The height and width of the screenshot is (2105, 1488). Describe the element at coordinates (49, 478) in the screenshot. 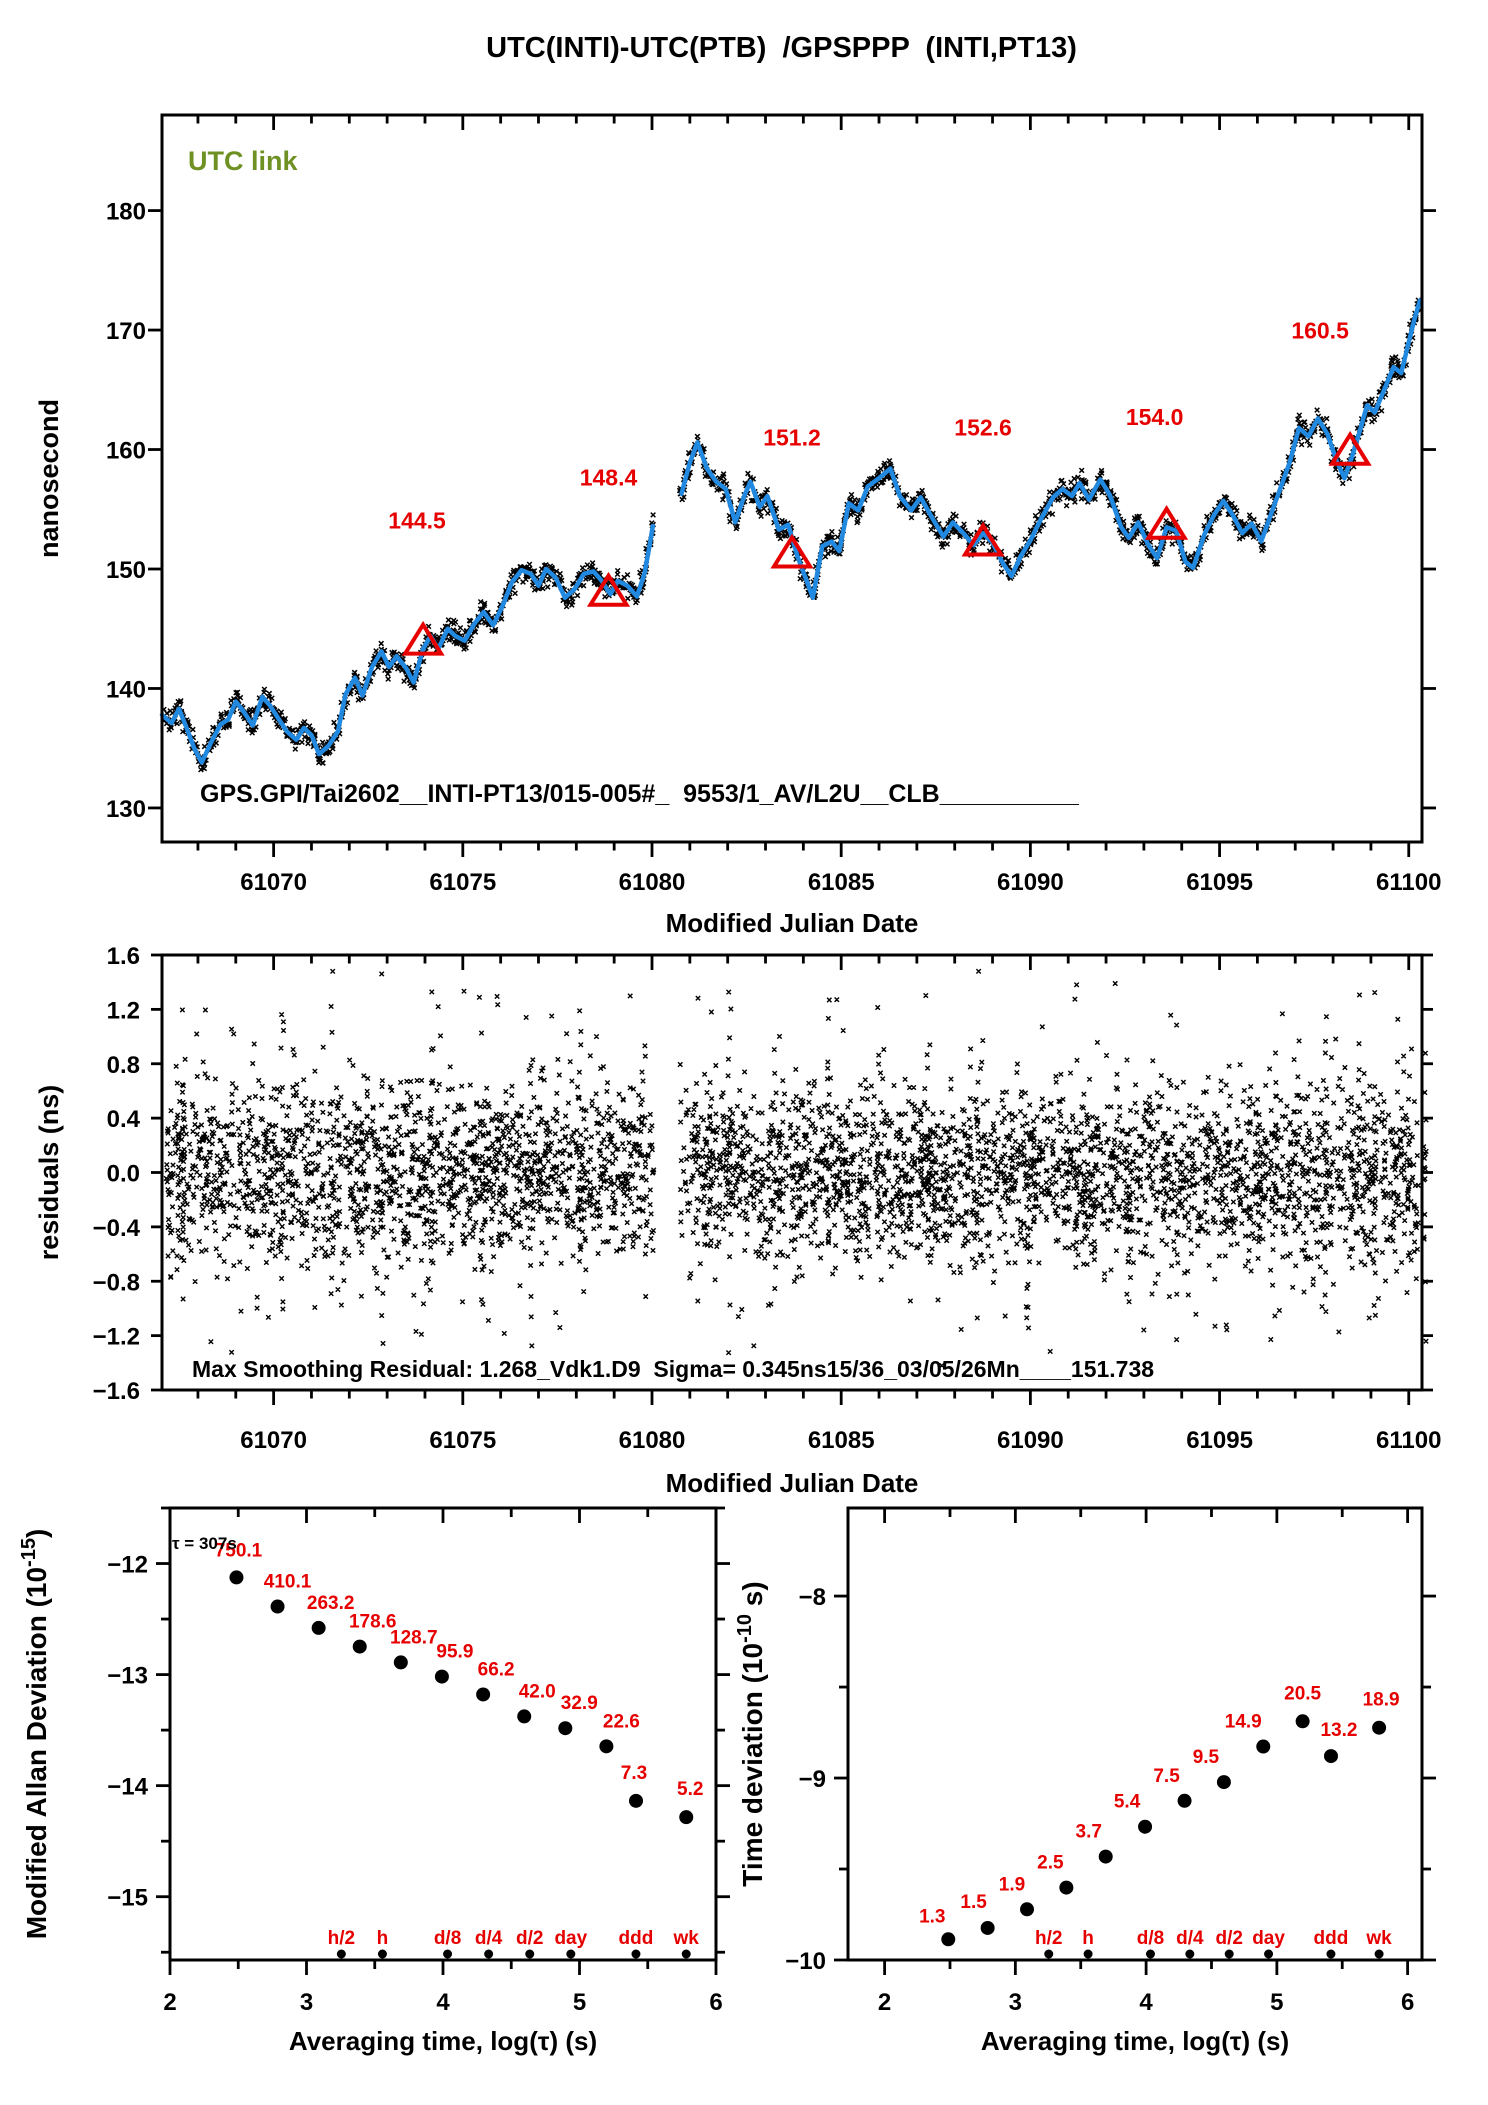

I see `top-yaxis-title: nanosecond` at that location.